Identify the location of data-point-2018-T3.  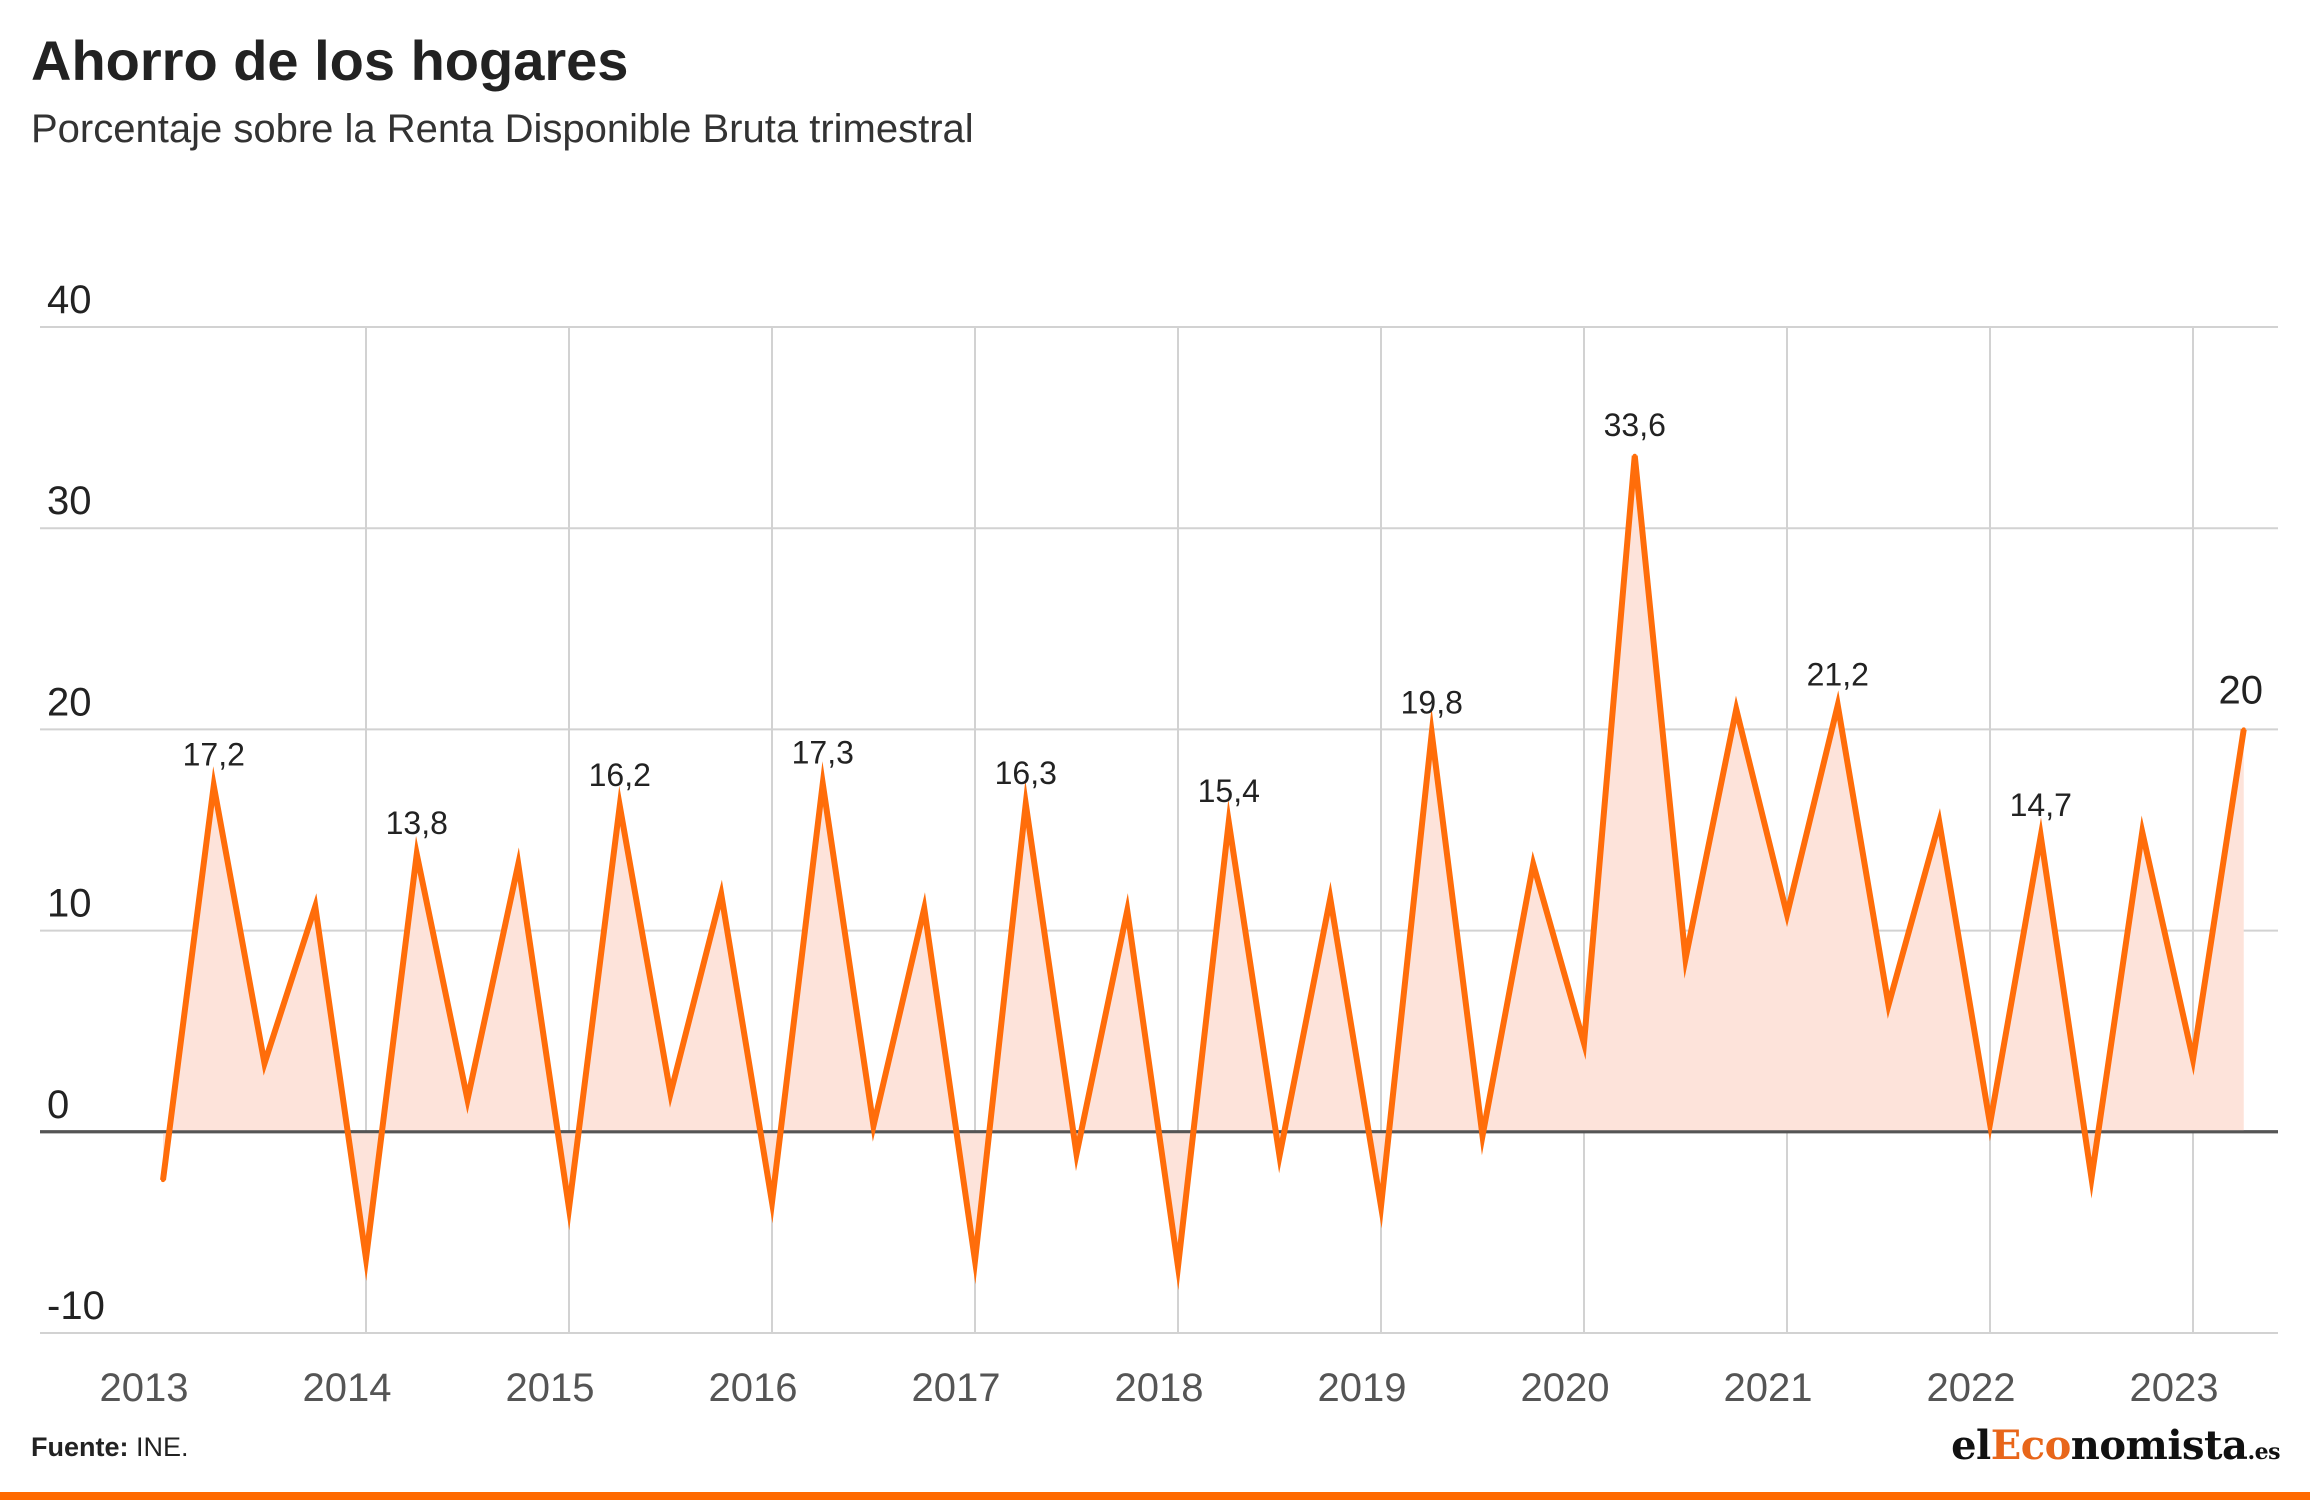
(1279, 1155).